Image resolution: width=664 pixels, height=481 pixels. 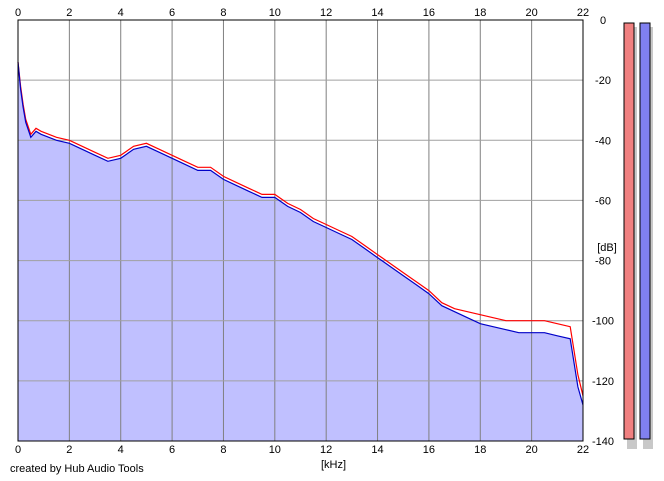 I want to click on x-tick-label-bottom: 14, so click(x=377, y=450).